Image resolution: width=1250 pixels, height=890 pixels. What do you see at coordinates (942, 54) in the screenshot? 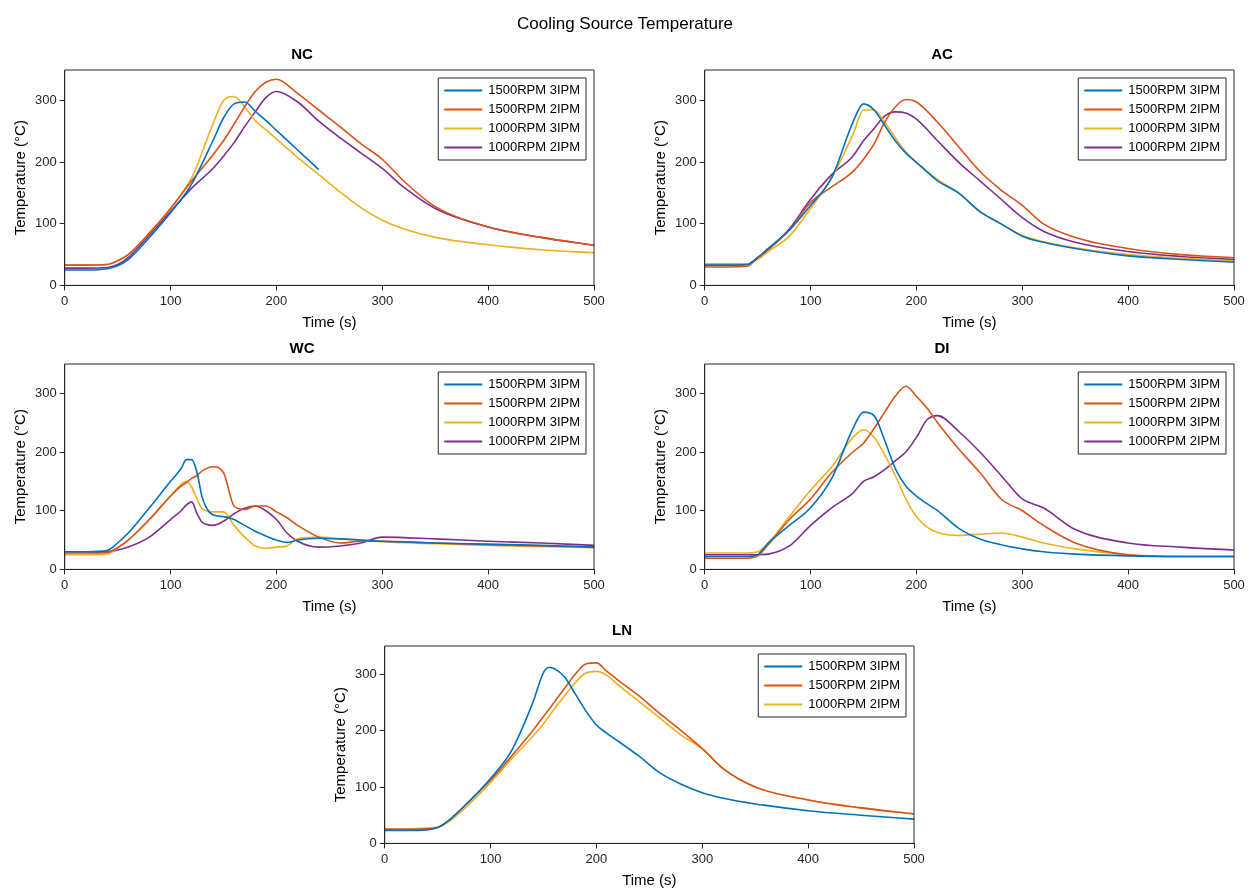
I see `chart-title: AC` at bounding box center [942, 54].